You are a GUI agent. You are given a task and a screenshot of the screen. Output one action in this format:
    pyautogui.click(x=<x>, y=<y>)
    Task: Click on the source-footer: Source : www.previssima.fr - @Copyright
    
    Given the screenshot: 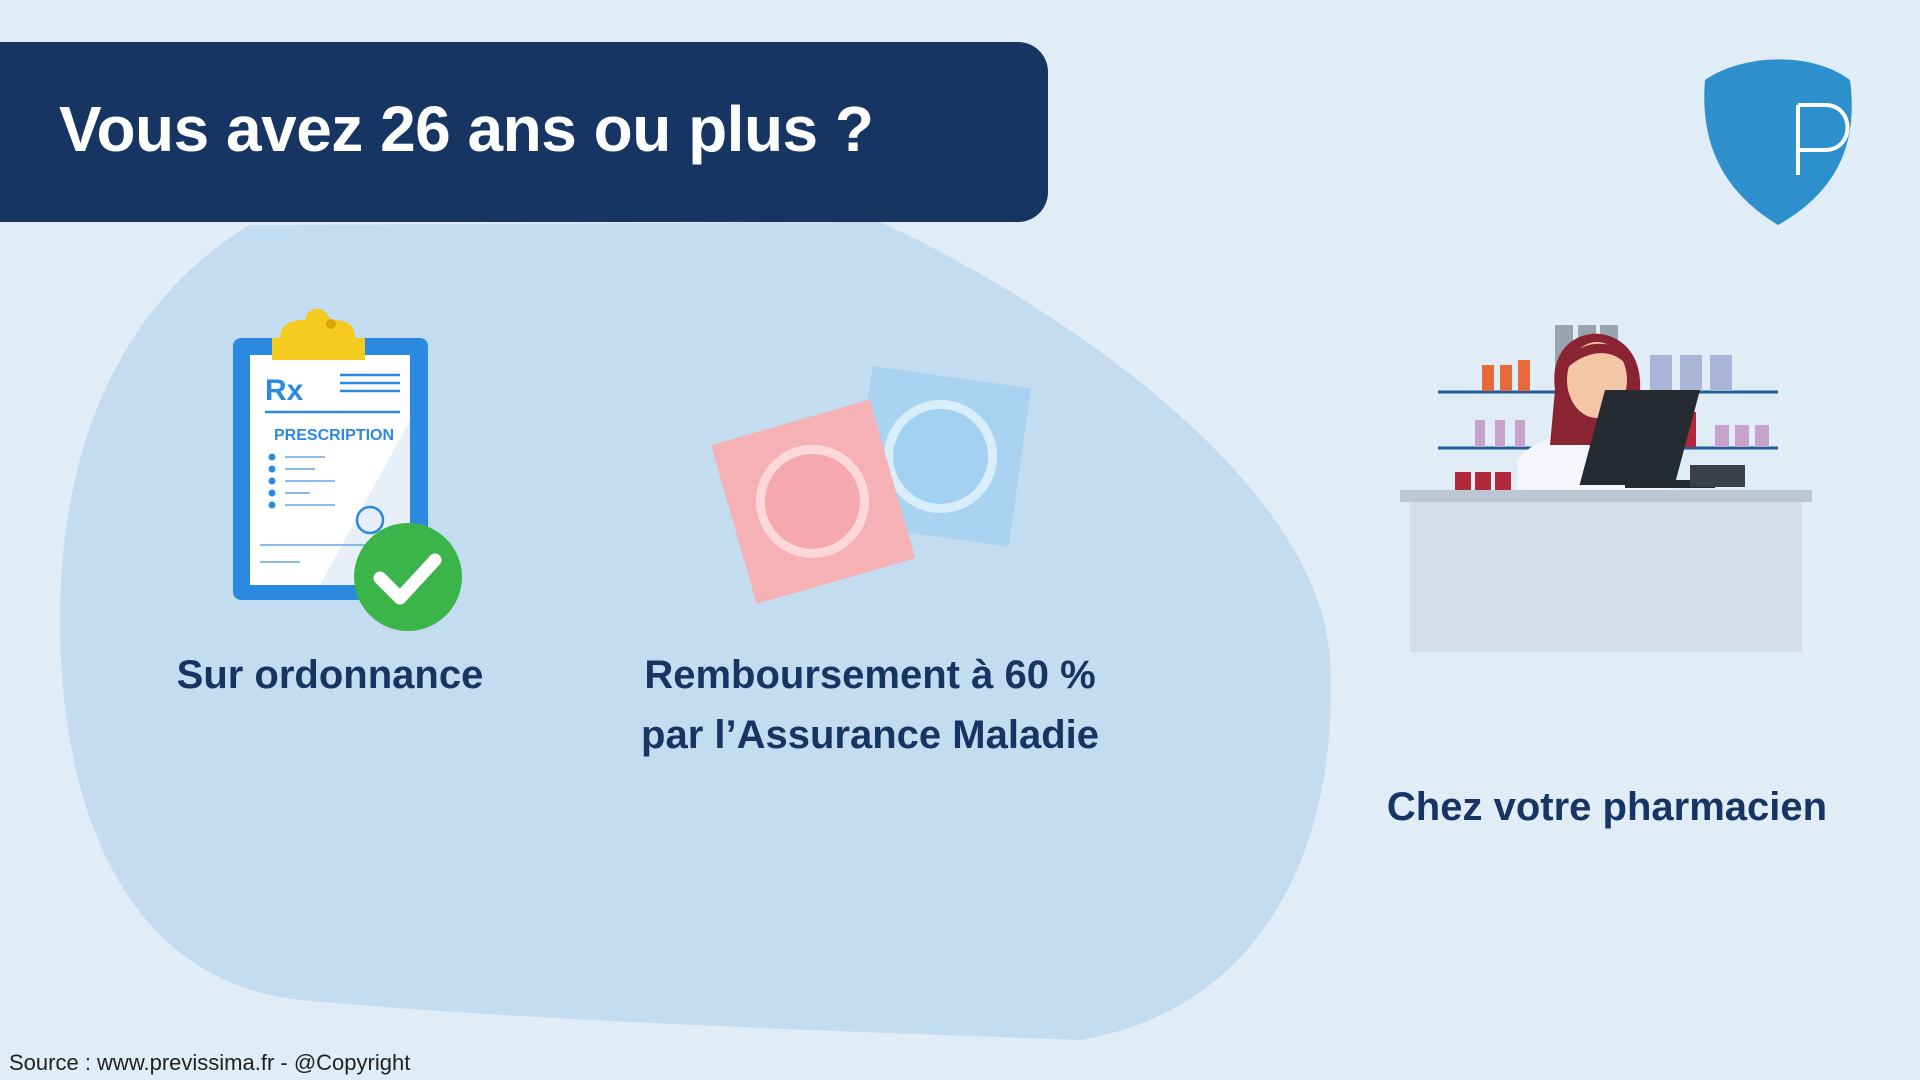 What is the action you would take?
    pyautogui.click(x=210, y=1062)
    